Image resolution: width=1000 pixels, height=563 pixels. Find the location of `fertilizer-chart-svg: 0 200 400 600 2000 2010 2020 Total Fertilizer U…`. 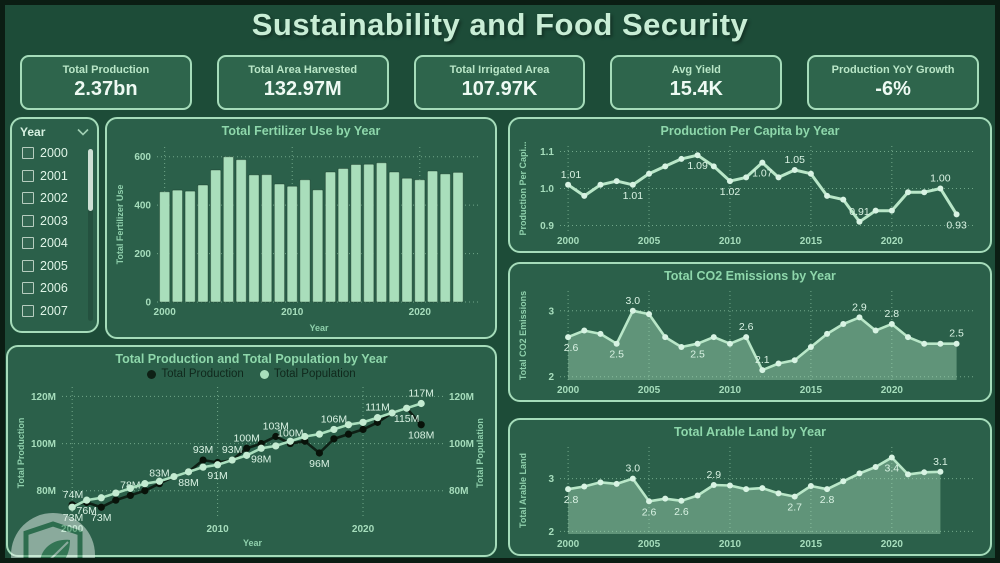

fertilizer-chart-svg: 0 200 400 600 2000 2010 2020 Total Fertilizer U… is located at coordinates (298, 240).